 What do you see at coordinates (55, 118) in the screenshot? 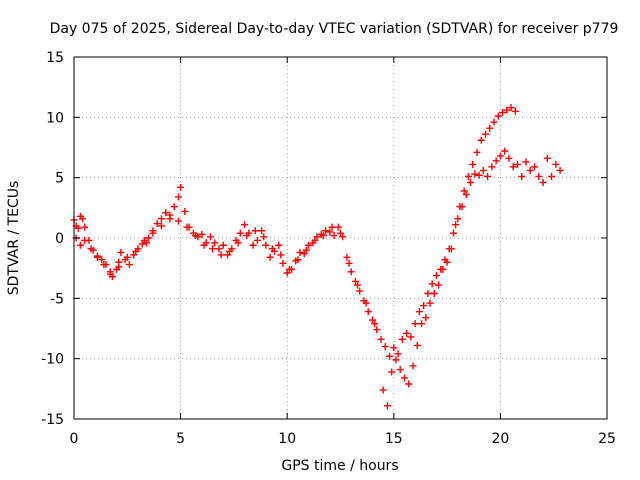
I see `y-tick-label: 10` at bounding box center [55, 118].